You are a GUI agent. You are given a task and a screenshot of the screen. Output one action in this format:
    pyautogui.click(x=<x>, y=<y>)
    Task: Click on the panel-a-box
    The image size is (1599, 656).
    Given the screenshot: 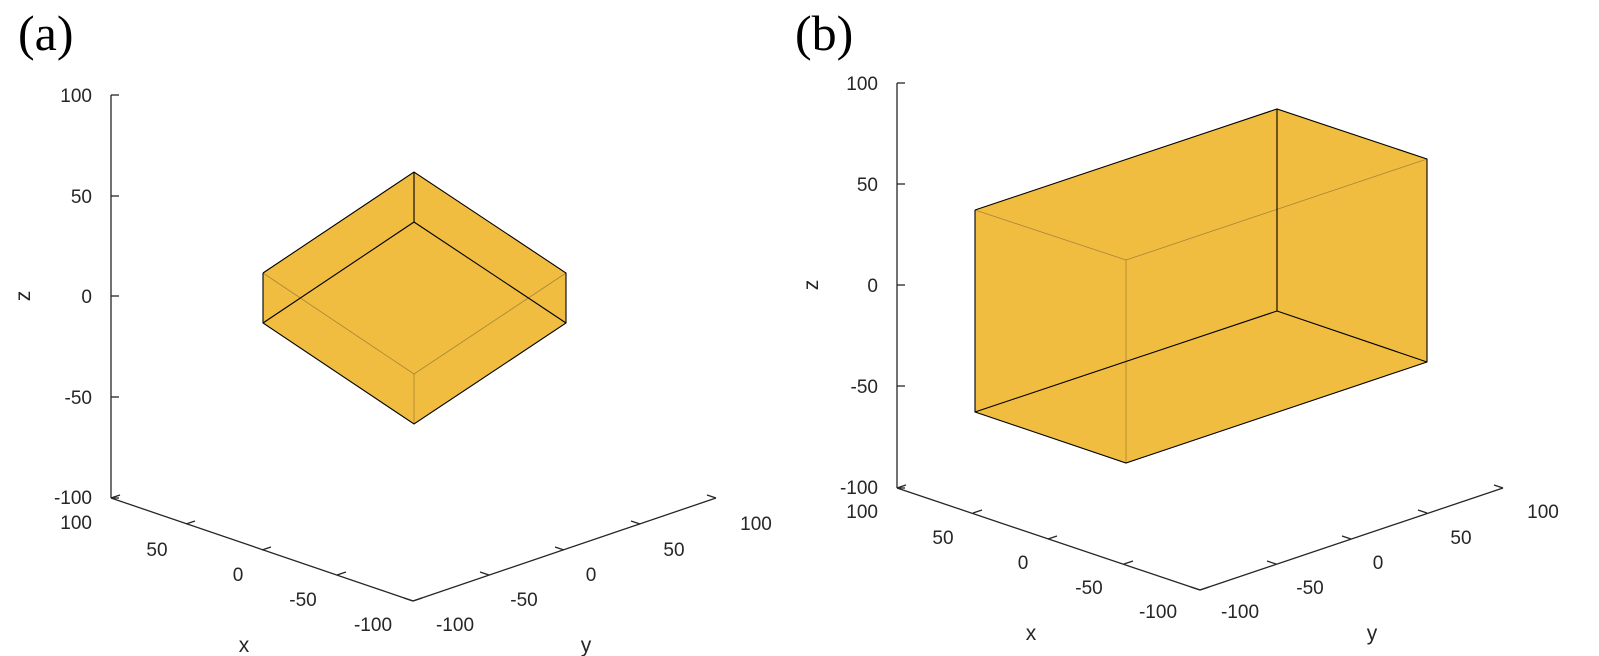 What is the action you would take?
    pyautogui.click(x=414, y=298)
    